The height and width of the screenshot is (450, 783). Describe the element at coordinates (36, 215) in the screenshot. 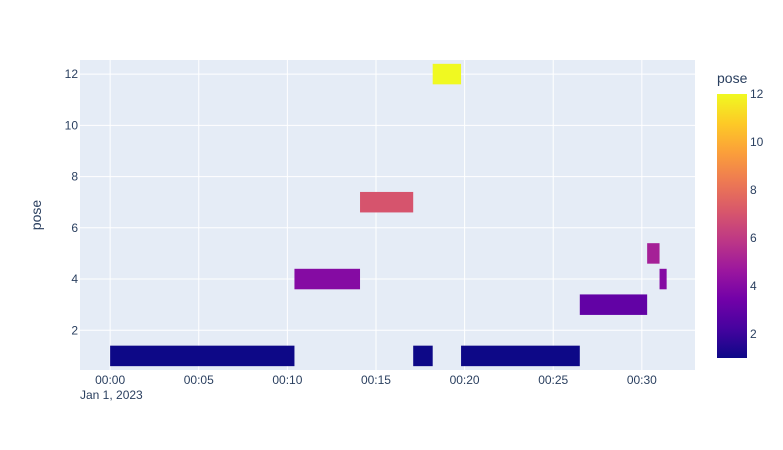

I see `y-axis-title: pose` at that location.